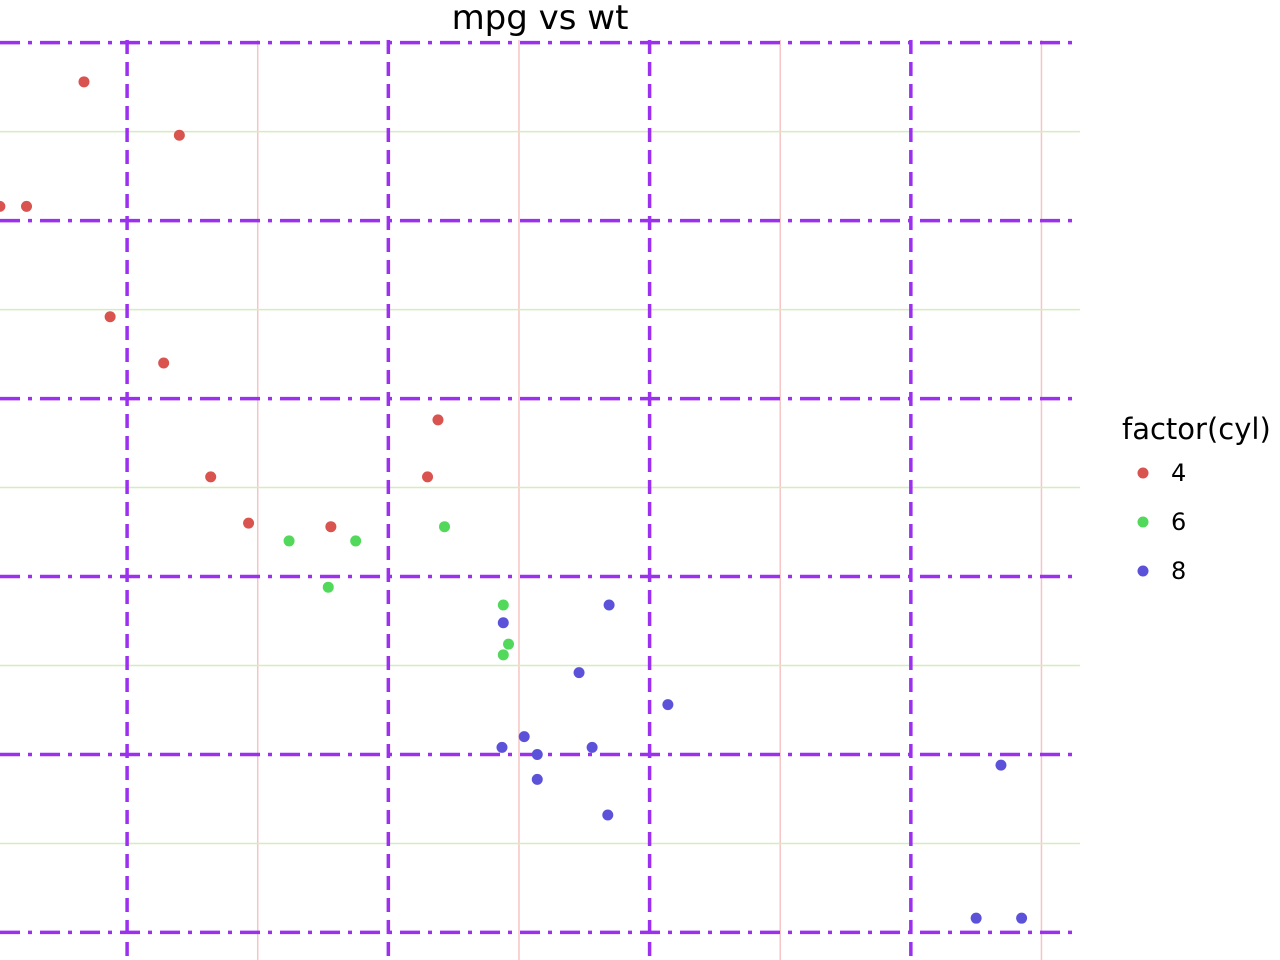 The image size is (1280, 960). What do you see at coordinates (1178, 522) in the screenshot?
I see `legend-label-6: 6` at bounding box center [1178, 522].